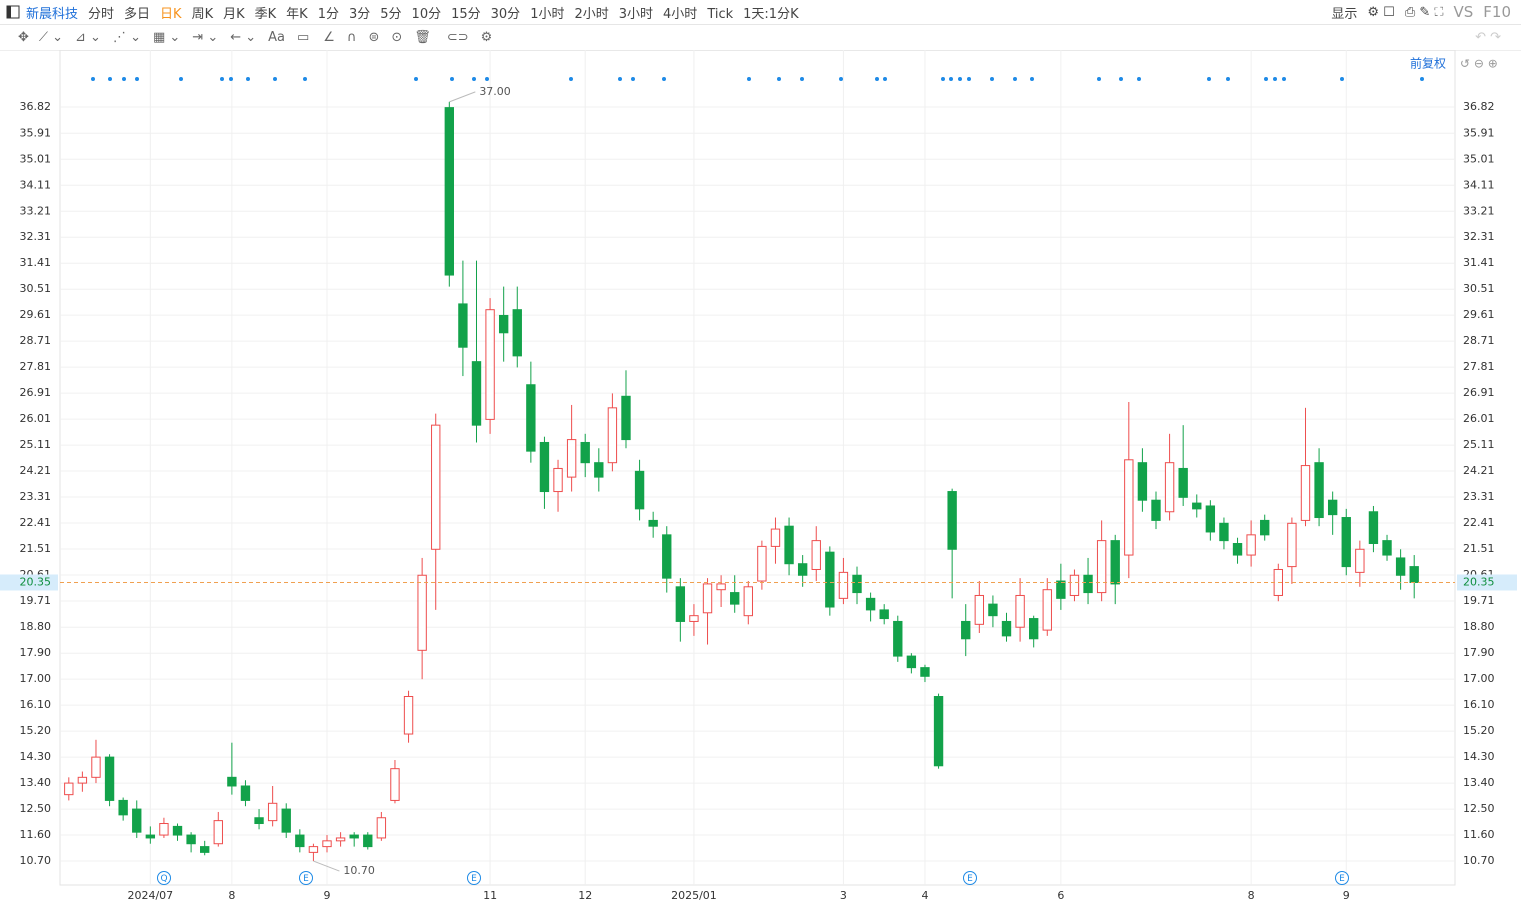 The height and width of the screenshot is (915, 1521). Describe the element at coordinates (720, 14) in the screenshot. I see `period-tab: Tick` at that location.